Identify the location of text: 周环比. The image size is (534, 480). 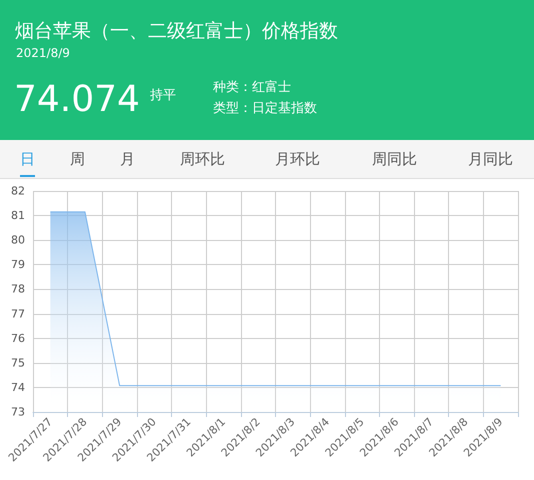
(202, 160).